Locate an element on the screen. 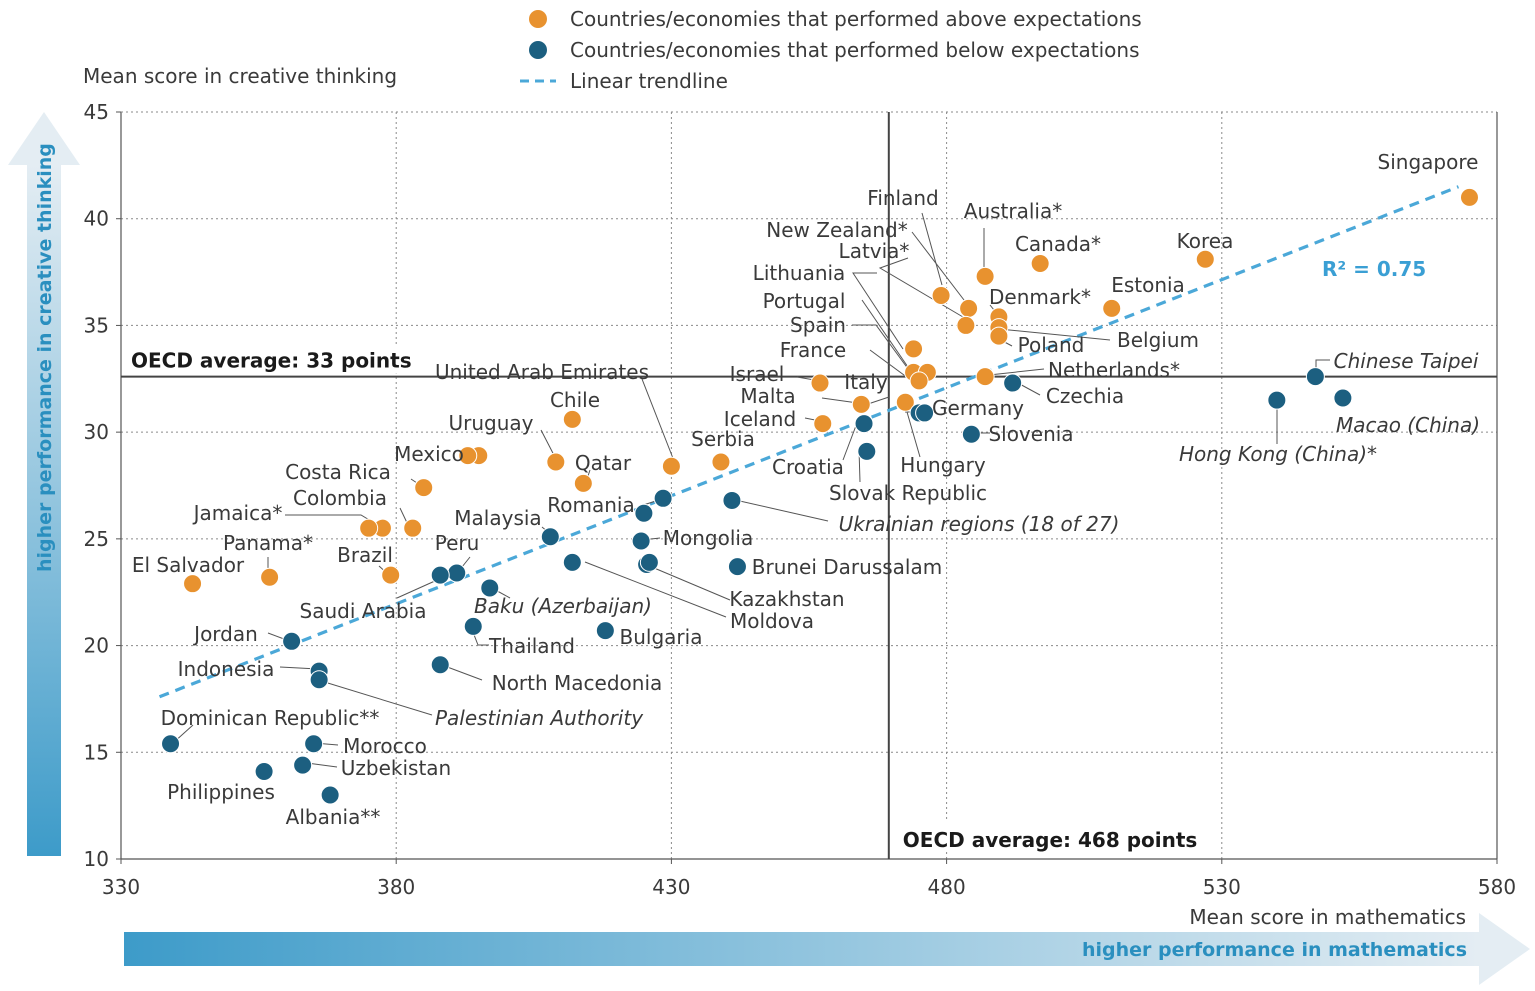 The width and height of the screenshot is (1535, 991). point-label: Brazil is located at coordinates (365, 555).